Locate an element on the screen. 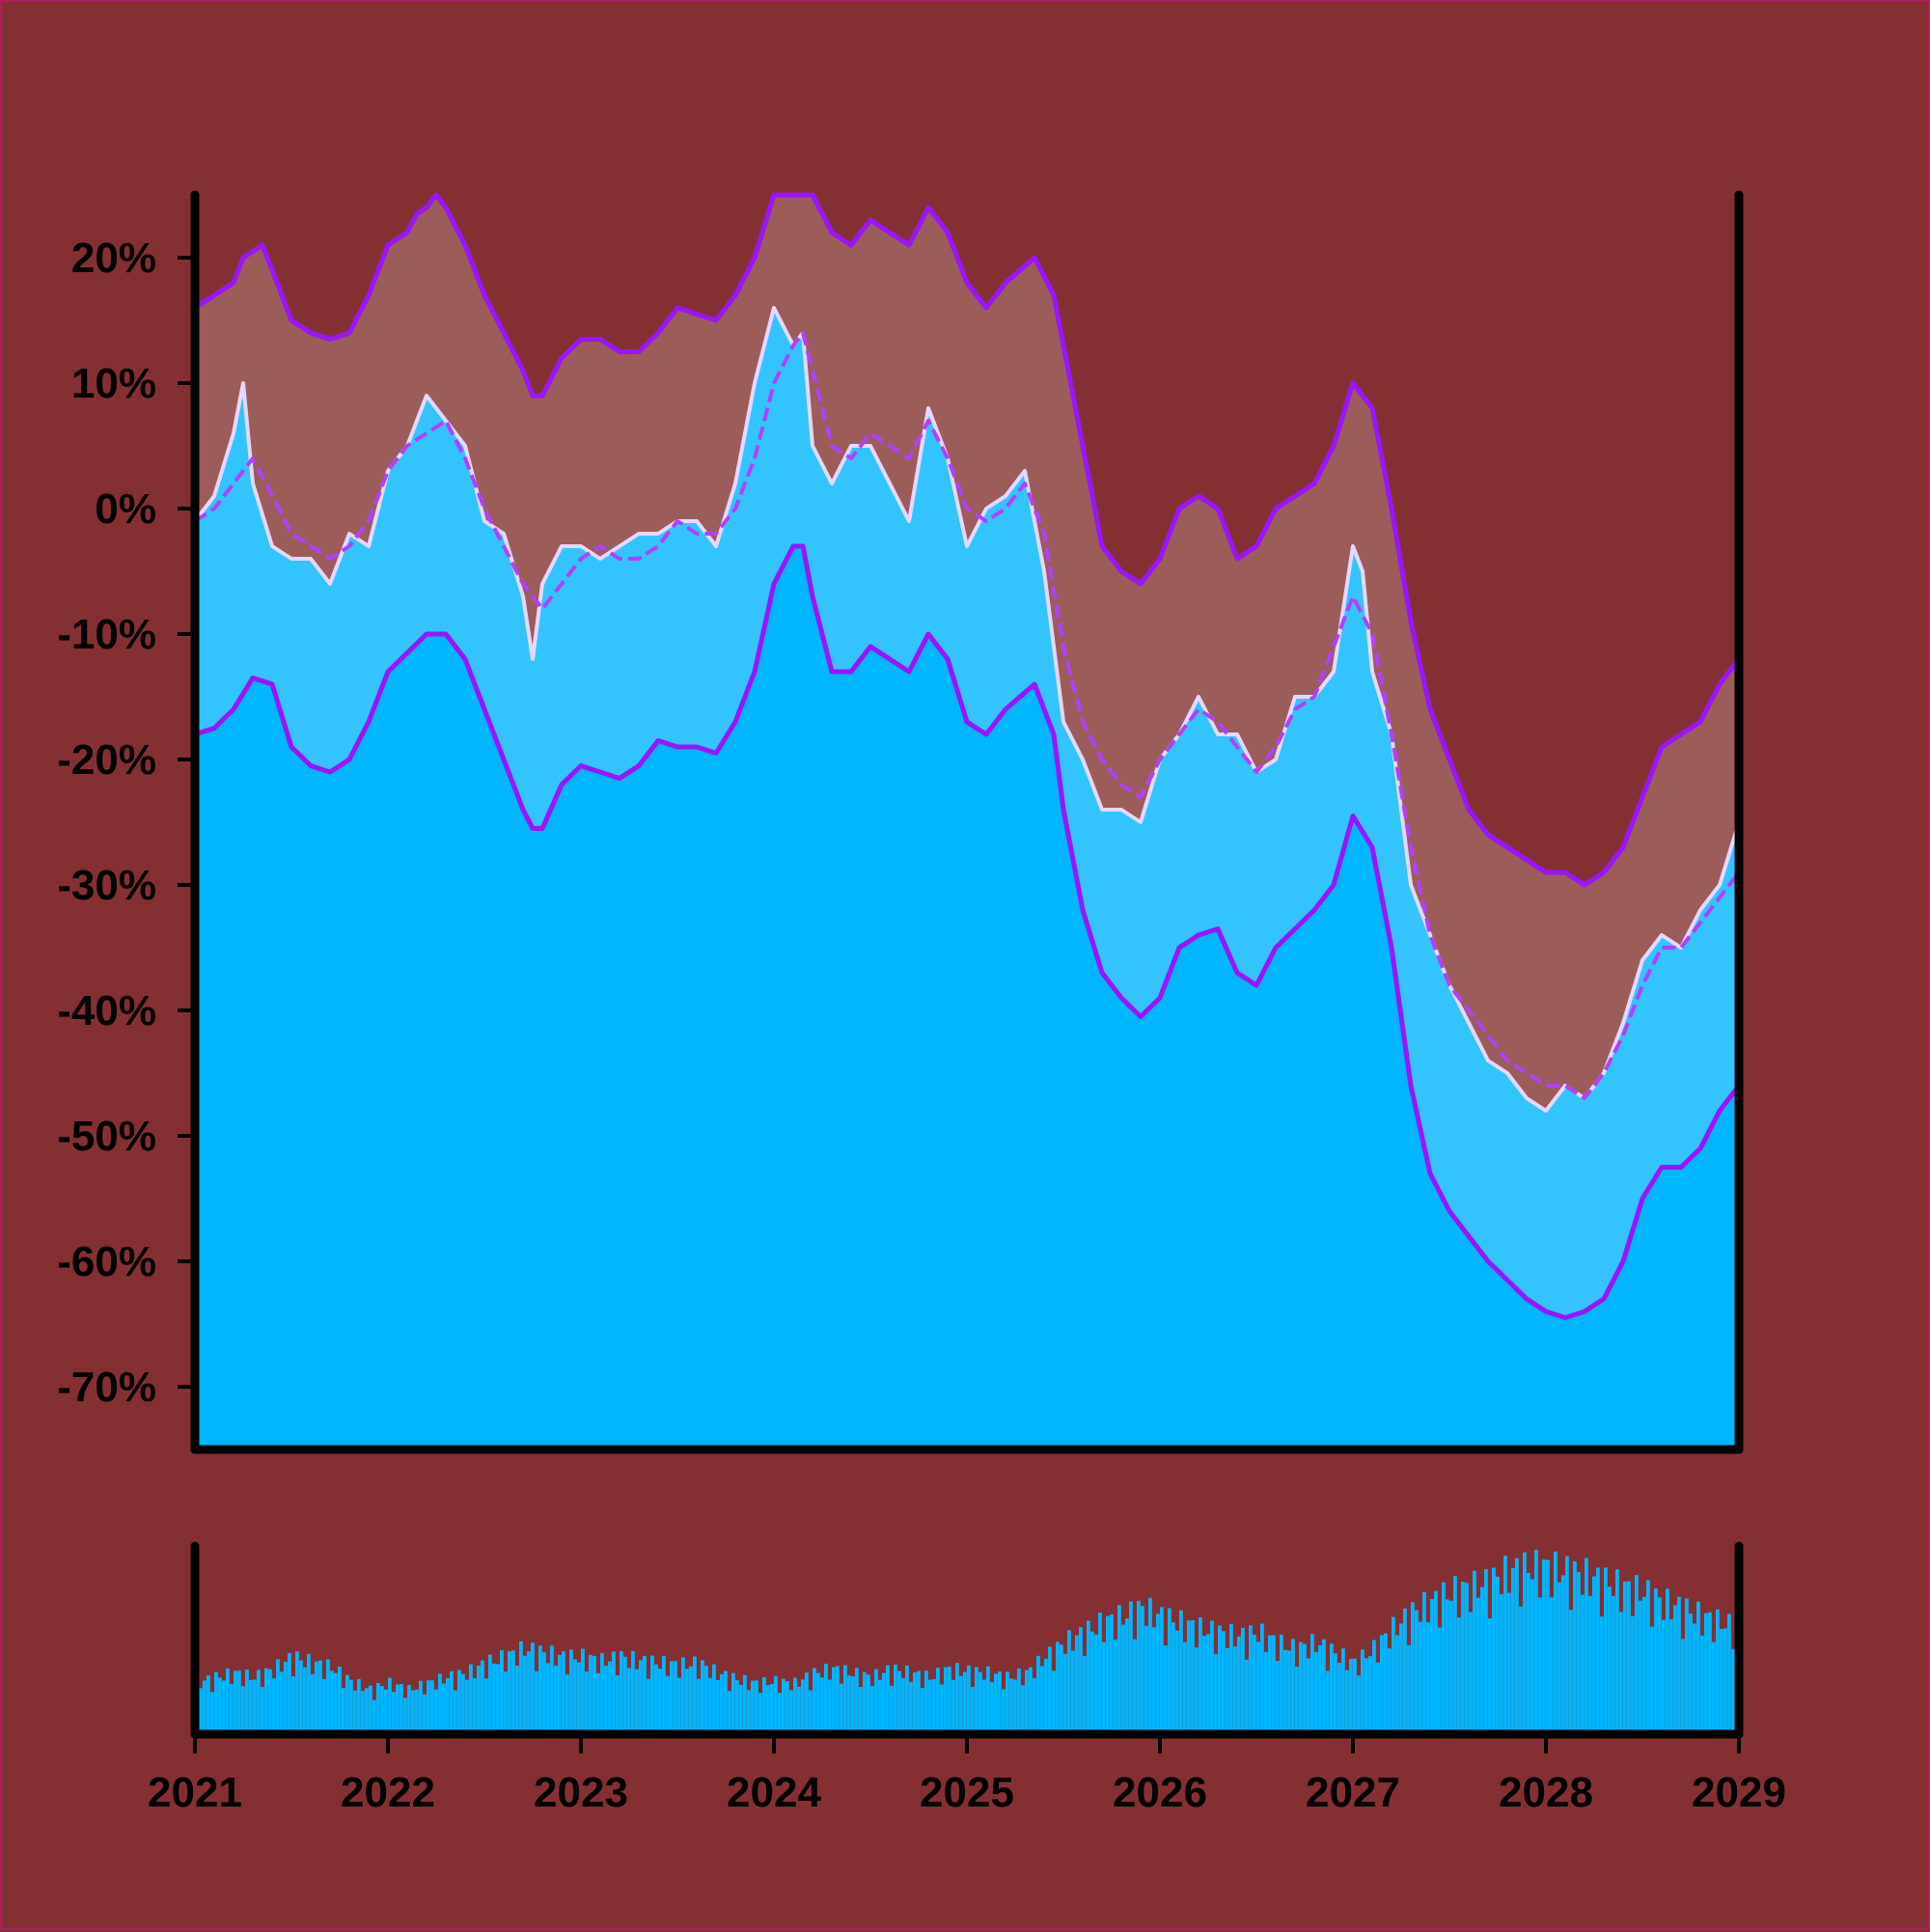 This screenshot has width=1930, height=1932. x-tick-label: 2028 is located at coordinates (1546, 1792).